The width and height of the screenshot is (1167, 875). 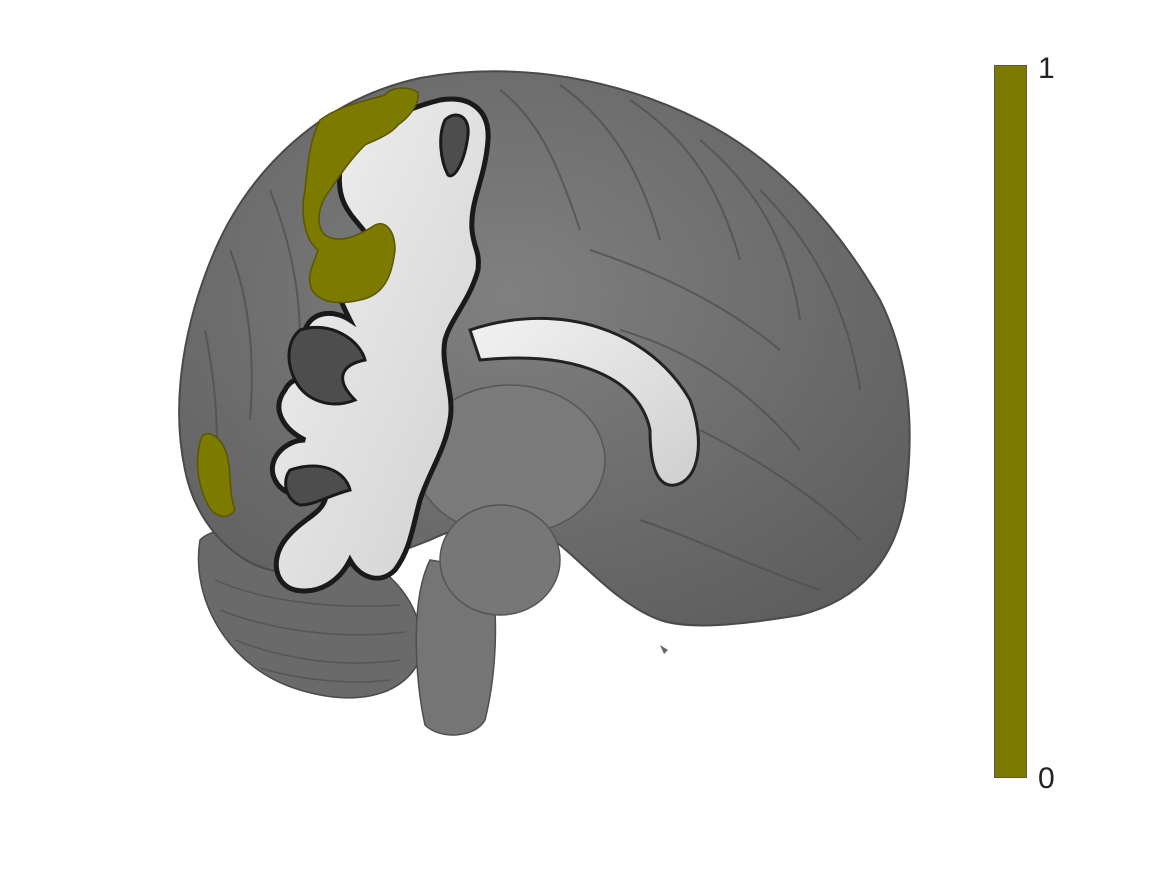 I want to click on colorbar-max-label: 1, so click(x=1046, y=68).